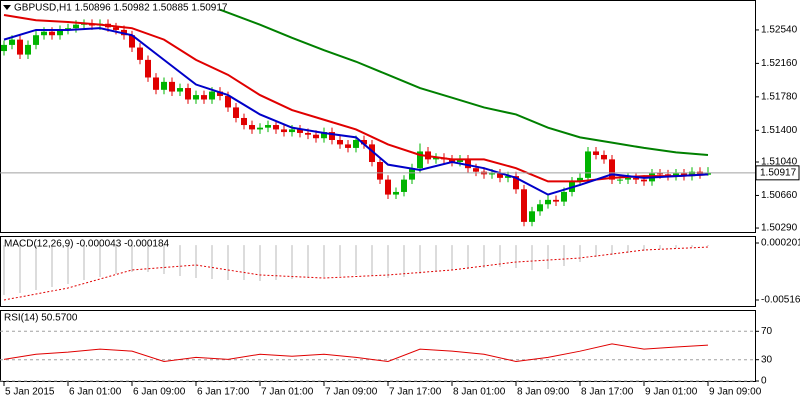  I want to click on price-box, so click(777, 173).